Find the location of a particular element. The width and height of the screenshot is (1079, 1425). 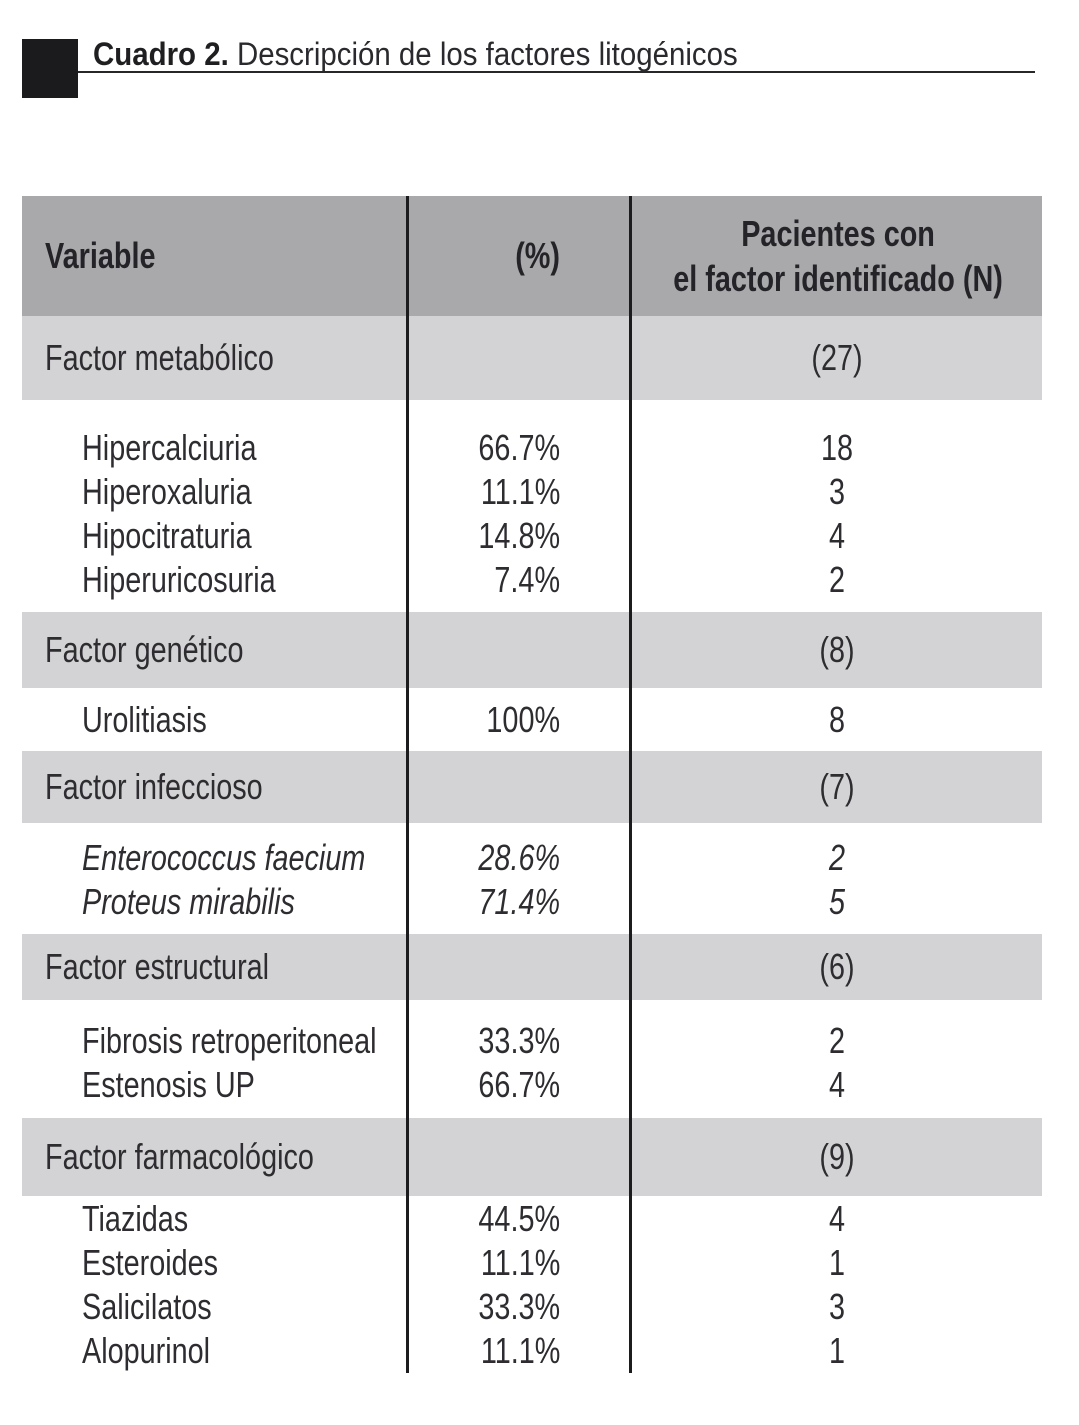

figure-marker-square is located at coordinates (50, 68).